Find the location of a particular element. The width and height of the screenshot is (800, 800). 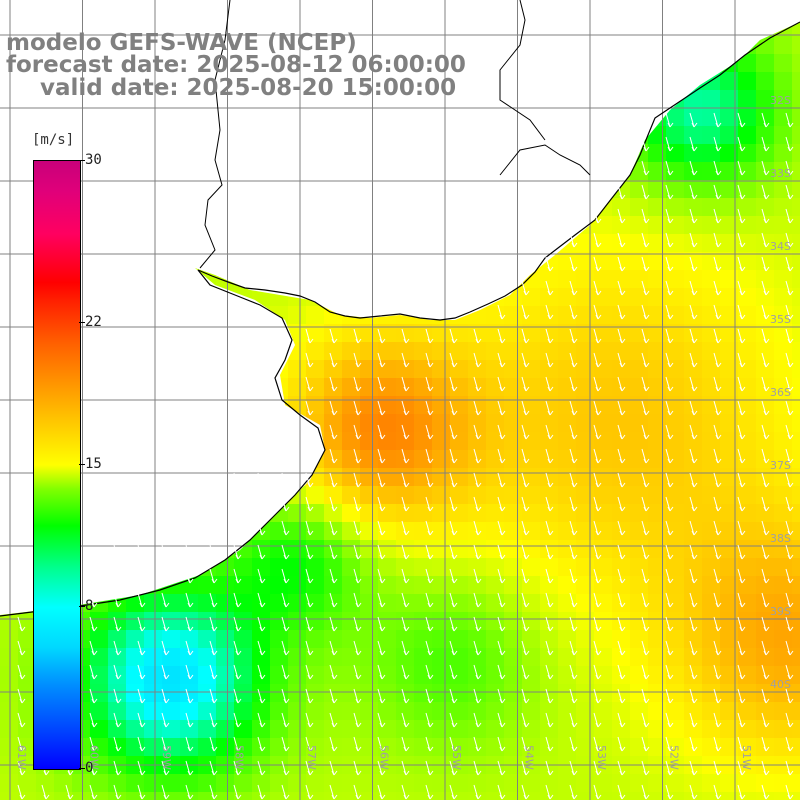

lon-label: 61W is located at coordinates (21, 757).